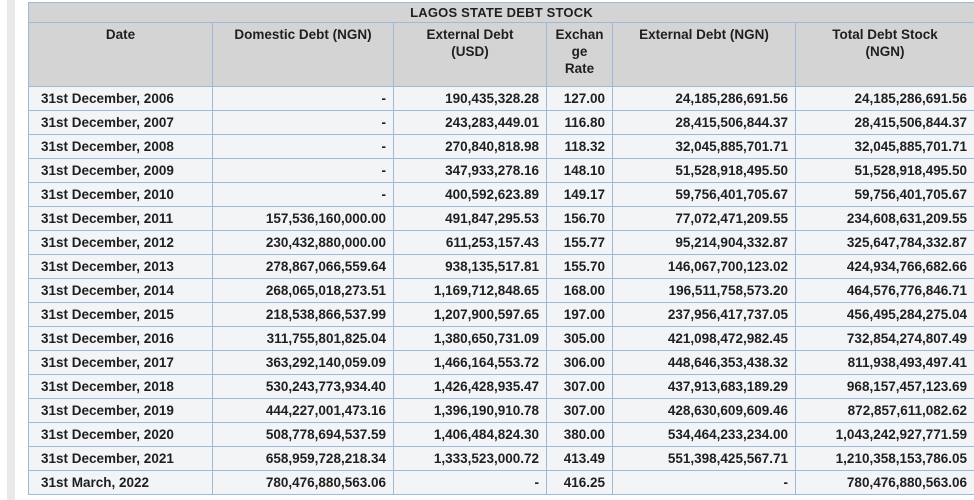  Describe the element at coordinates (704, 170) in the screenshot. I see `external-debt-ngn-cell: 51,528,918,495.50` at that location.